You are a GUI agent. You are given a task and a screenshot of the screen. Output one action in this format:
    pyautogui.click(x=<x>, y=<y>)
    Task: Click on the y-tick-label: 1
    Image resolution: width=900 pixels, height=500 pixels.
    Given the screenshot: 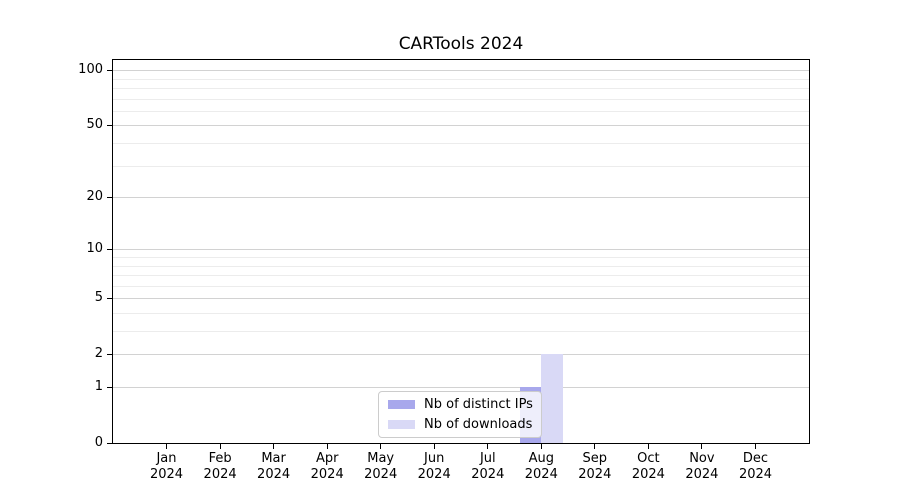 What is the action you would take?
    pyautogui.click(x=98, y=386)
    